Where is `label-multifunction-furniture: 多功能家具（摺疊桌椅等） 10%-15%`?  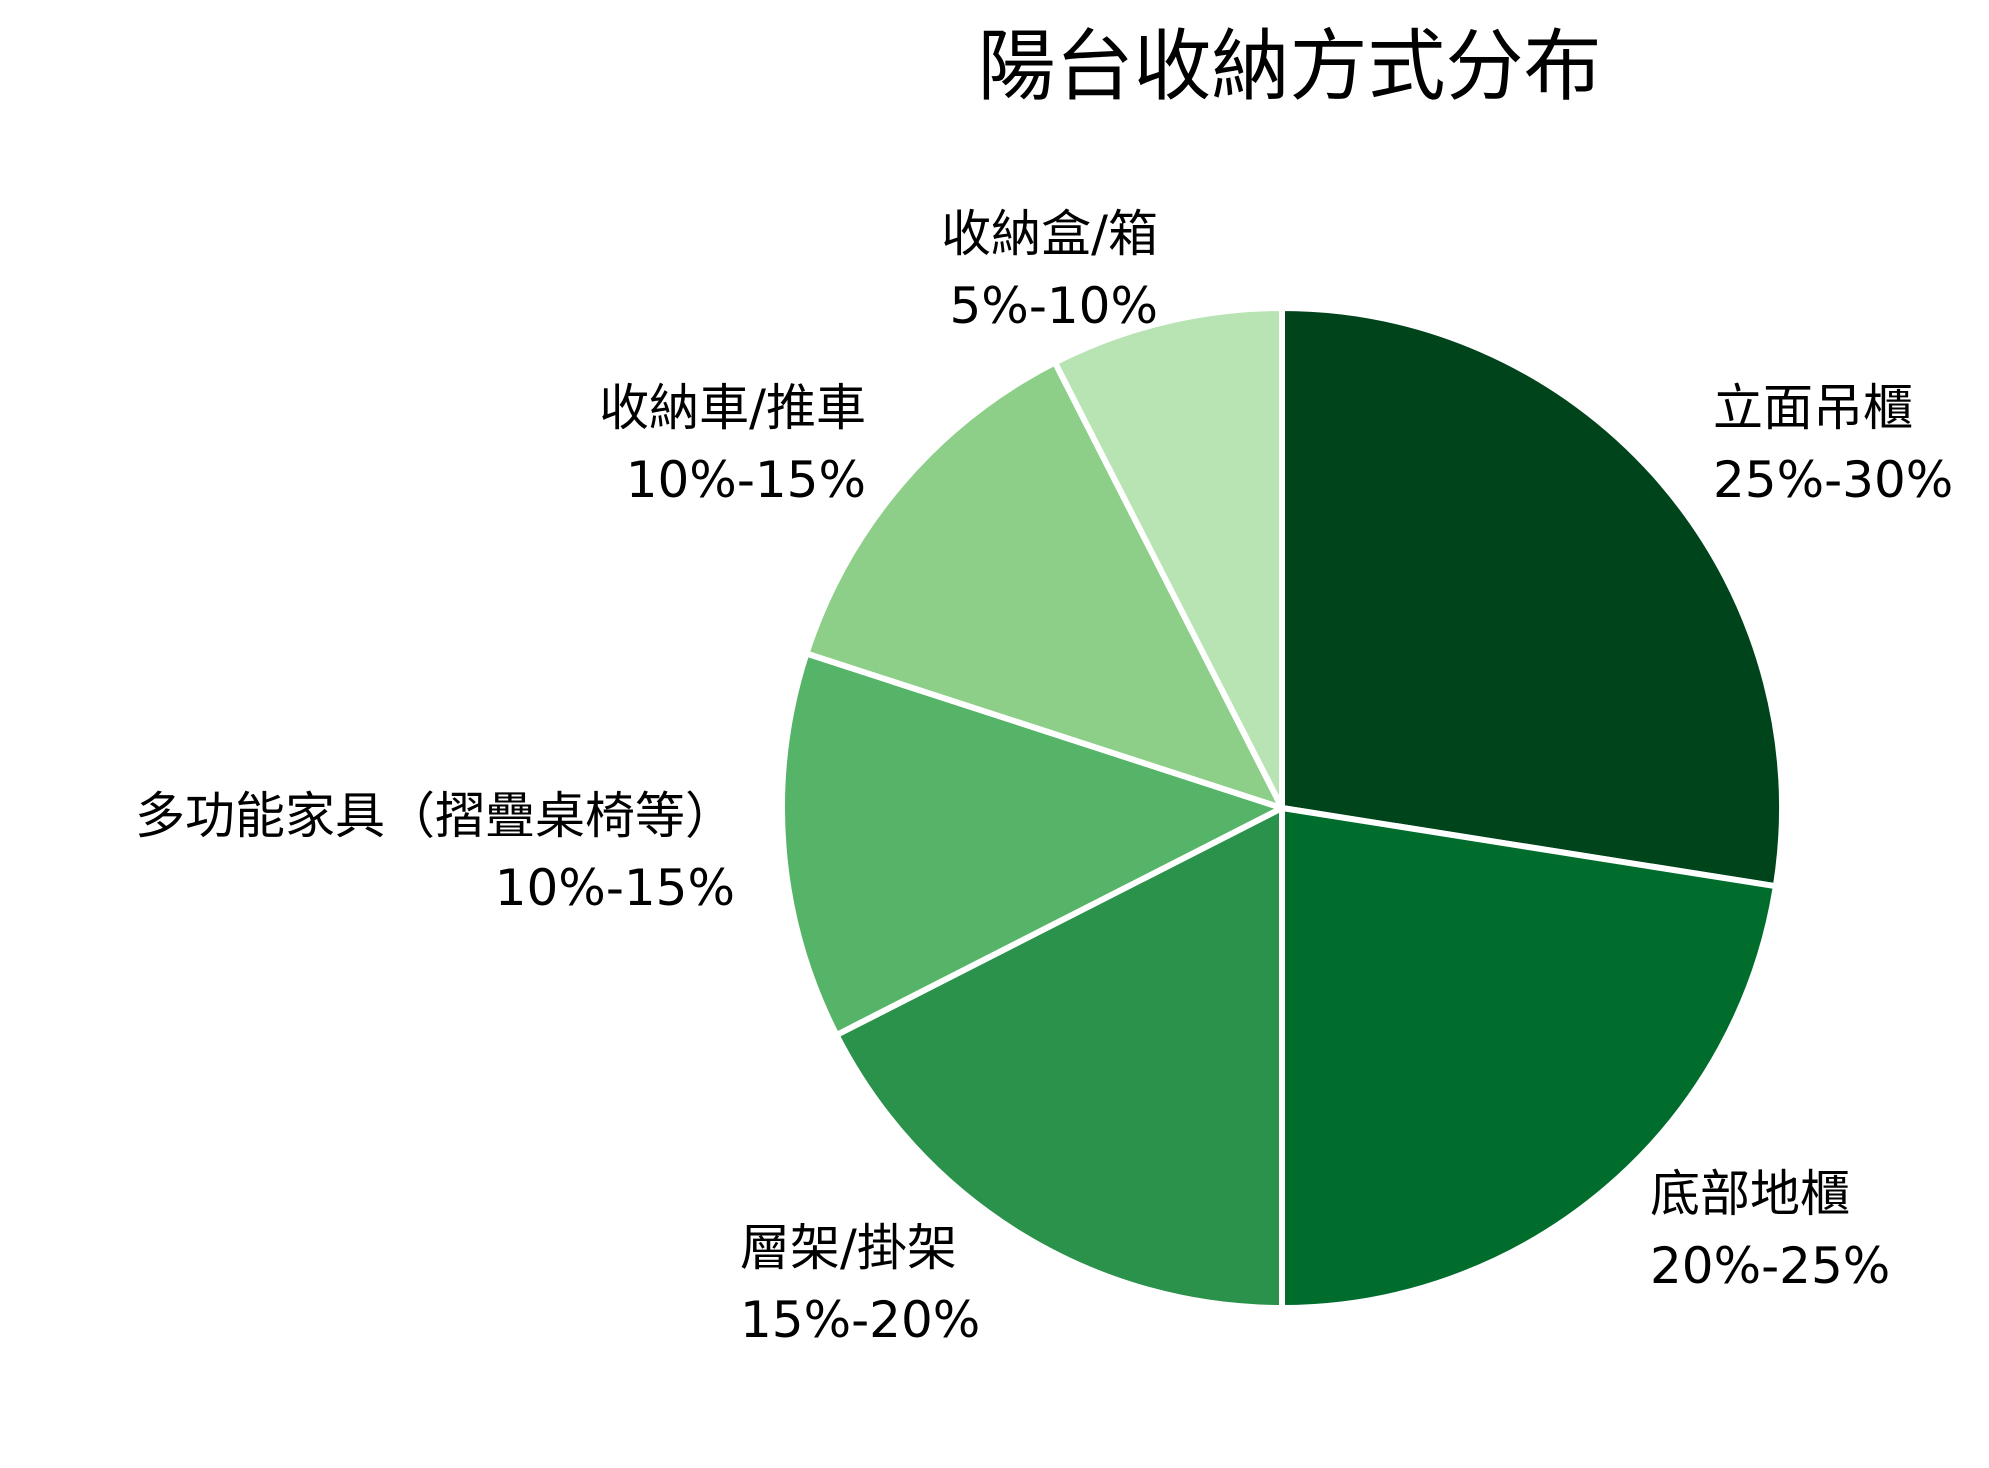 label-multifunction-furniture: 多功能家具（摺疊桌椅等） 10%-15% is located at coordinates (435, 852).